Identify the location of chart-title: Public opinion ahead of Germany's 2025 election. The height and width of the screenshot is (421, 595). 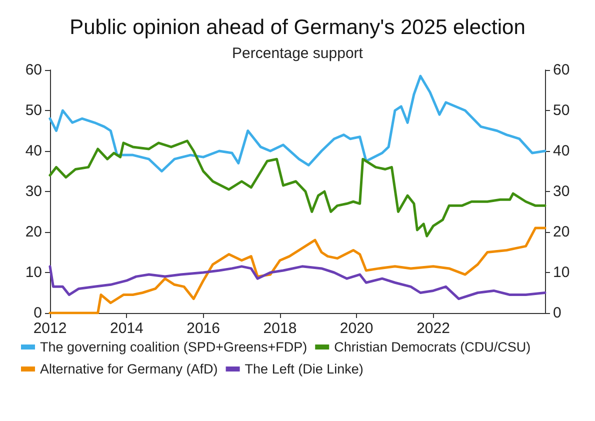
(298, 27).